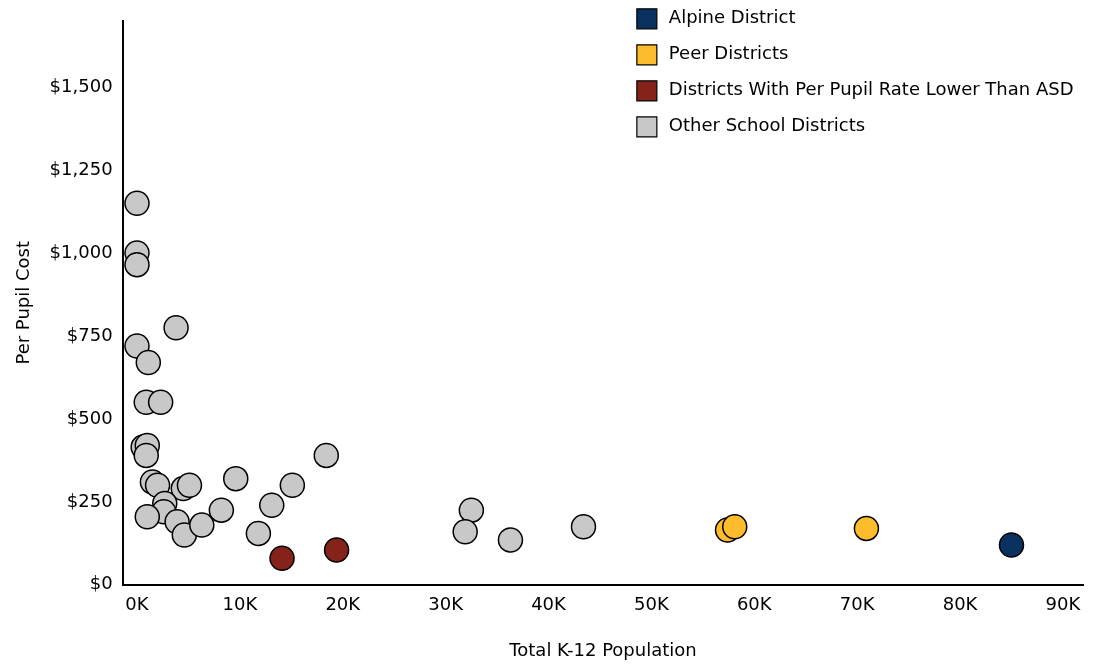  Describe the element at coordinates (754, 604) in the screenshot. I see `x-tick-label: 60K` at that location.